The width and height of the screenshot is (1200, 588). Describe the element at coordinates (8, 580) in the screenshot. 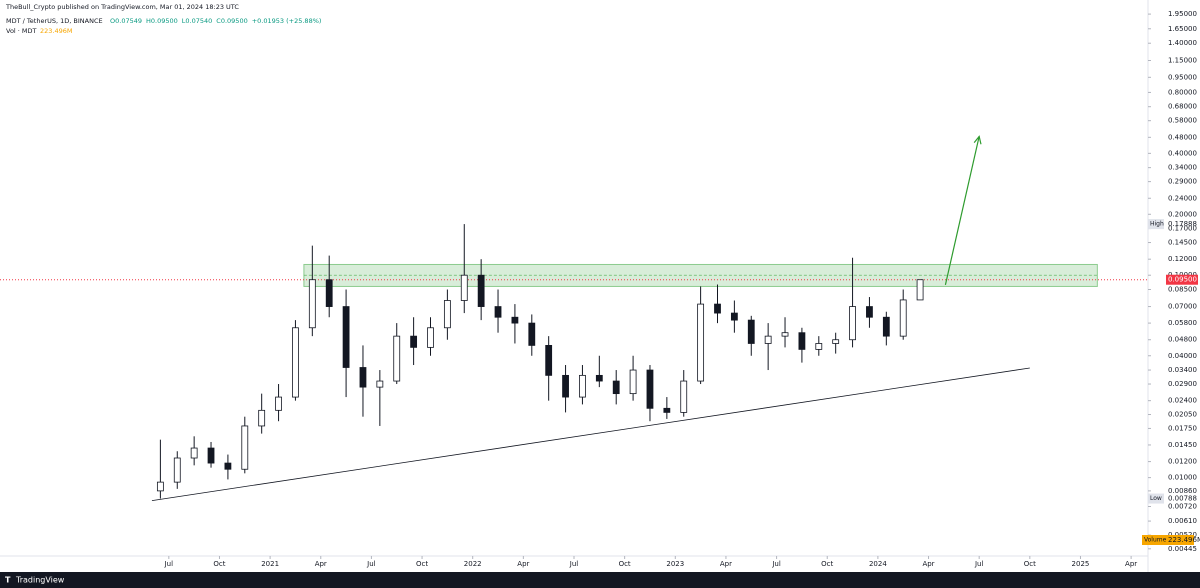

I see `brand-logo: T` at that location.